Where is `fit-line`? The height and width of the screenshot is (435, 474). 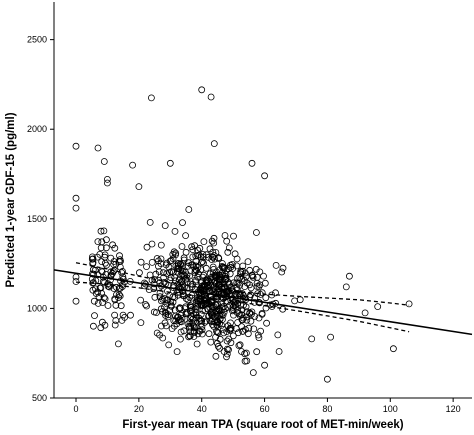
fit-line is located at coordinates (263, 302).